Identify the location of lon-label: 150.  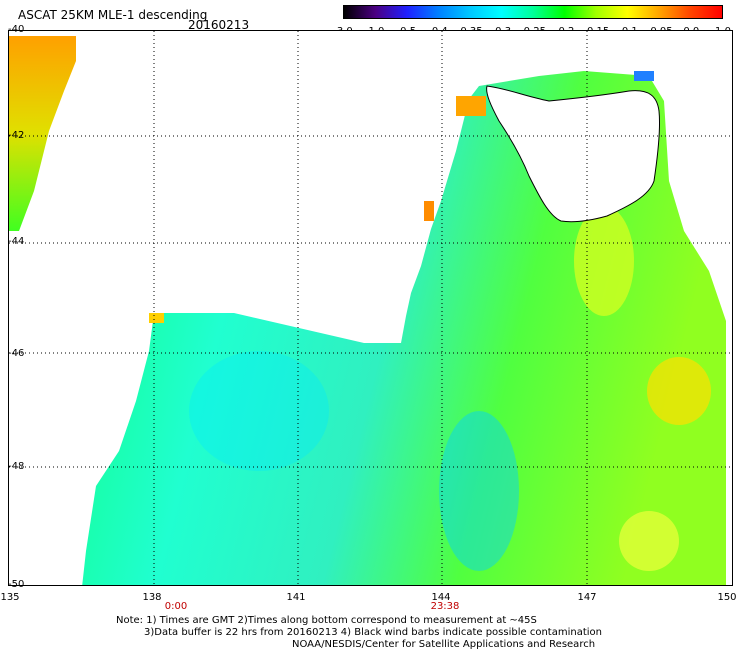
(727, 597).